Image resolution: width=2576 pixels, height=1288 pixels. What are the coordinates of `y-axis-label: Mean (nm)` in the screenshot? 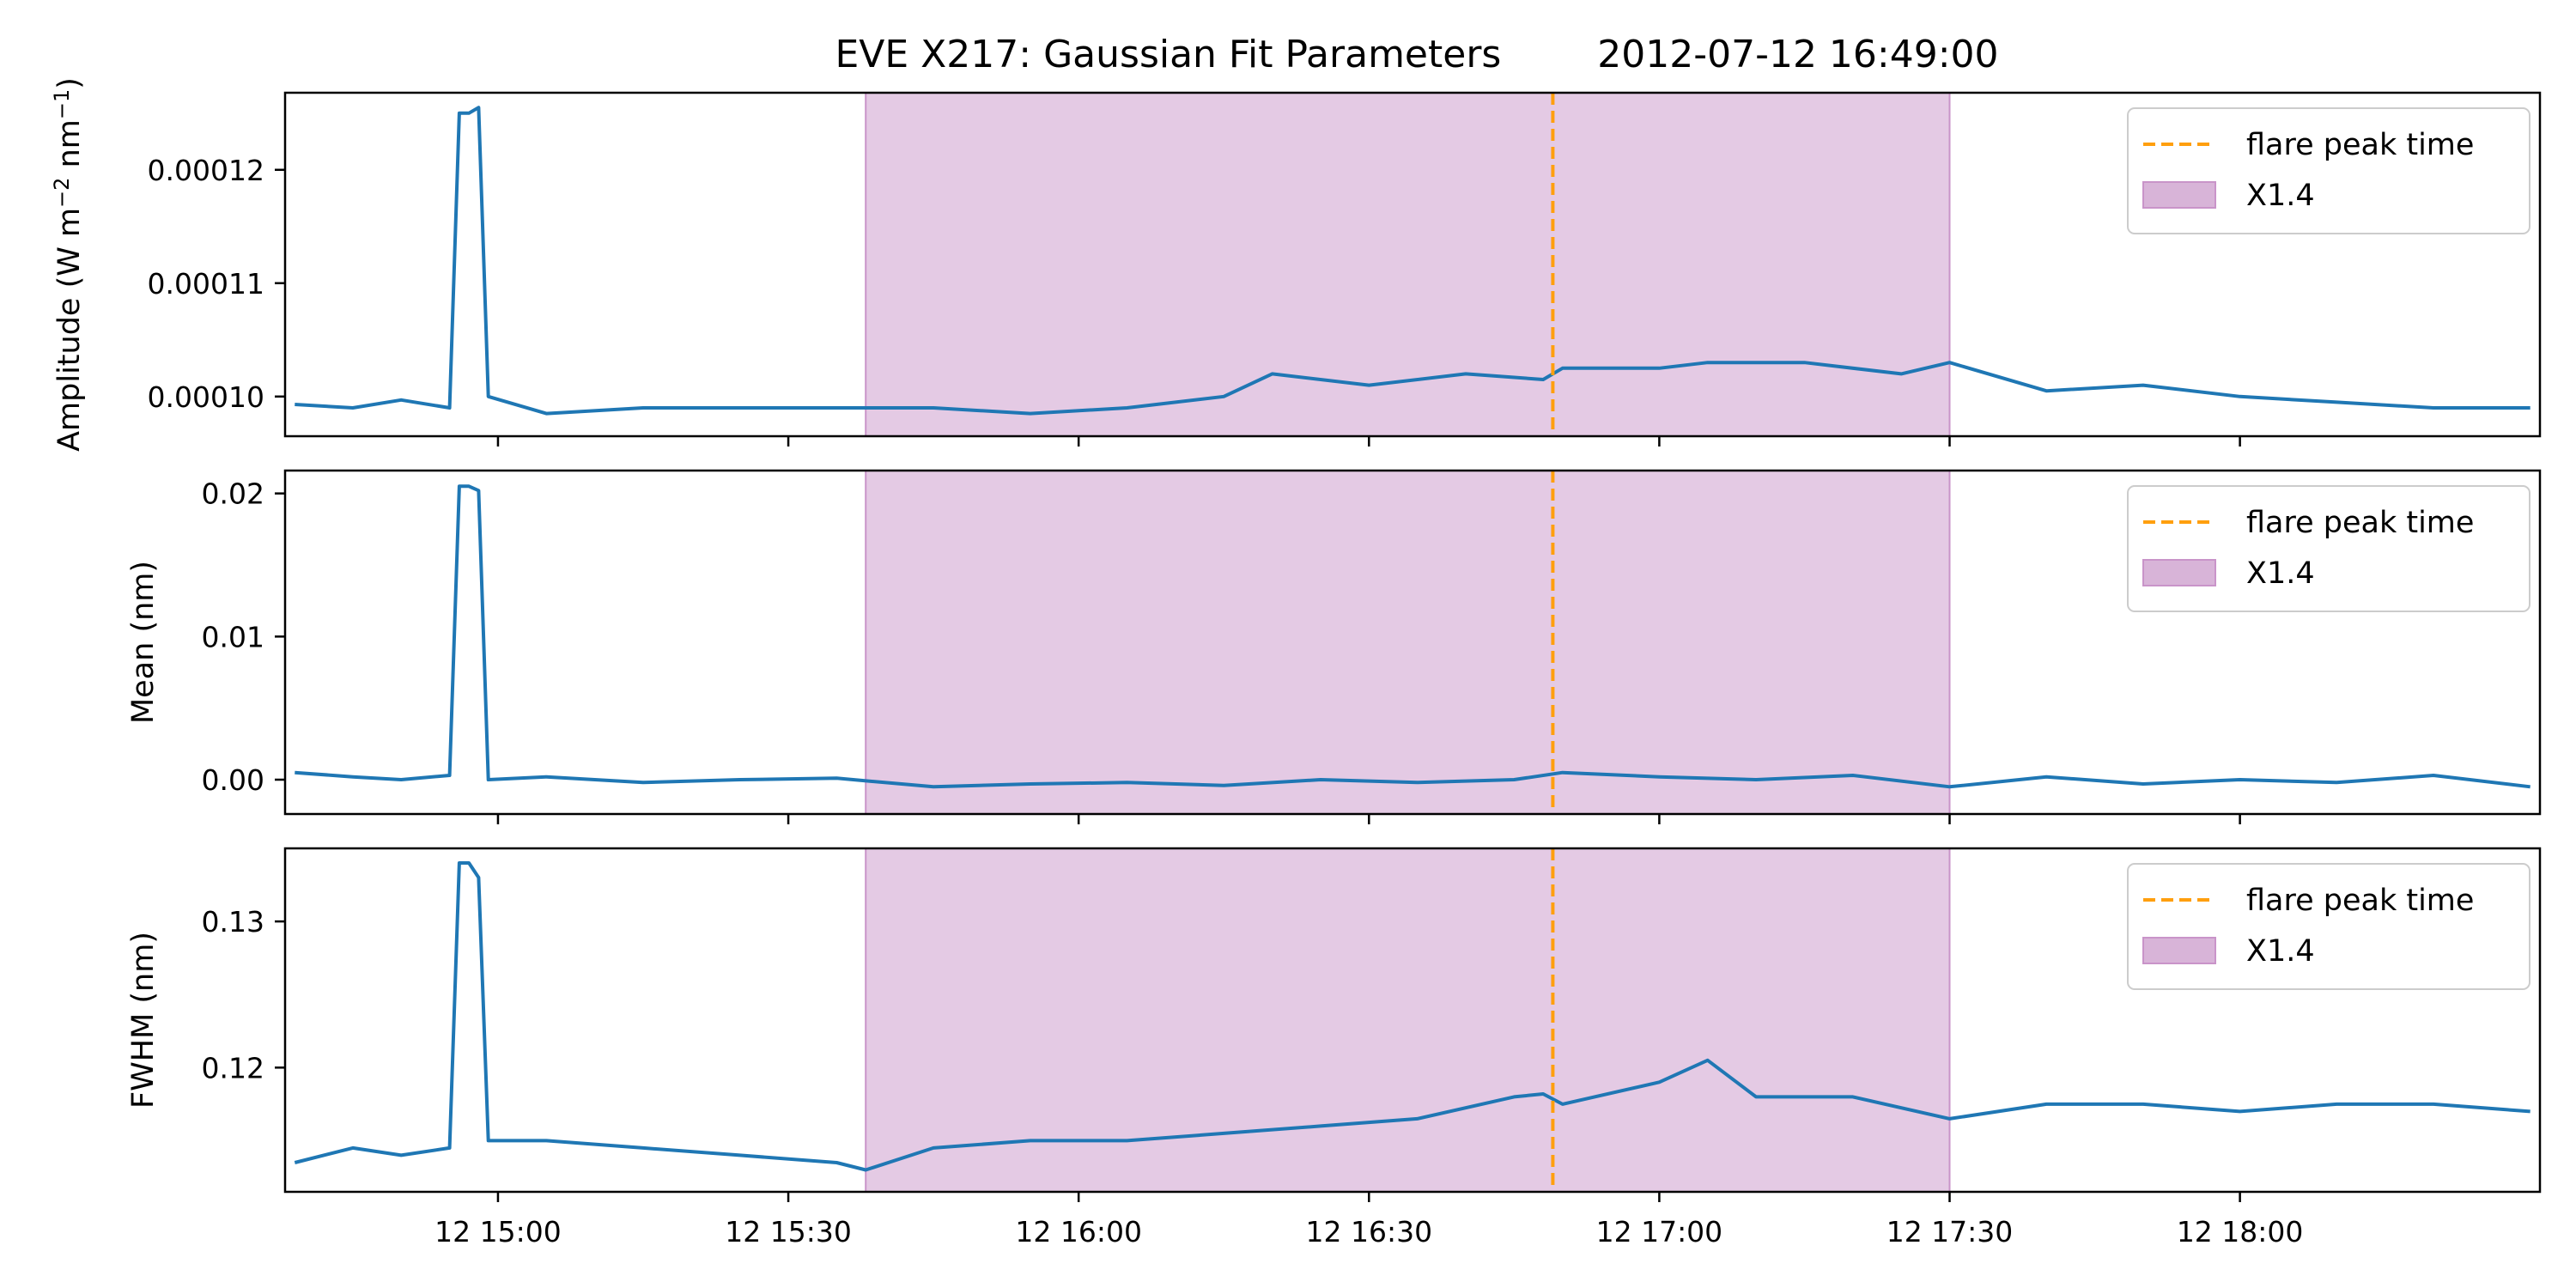 It's located at (143, 642).